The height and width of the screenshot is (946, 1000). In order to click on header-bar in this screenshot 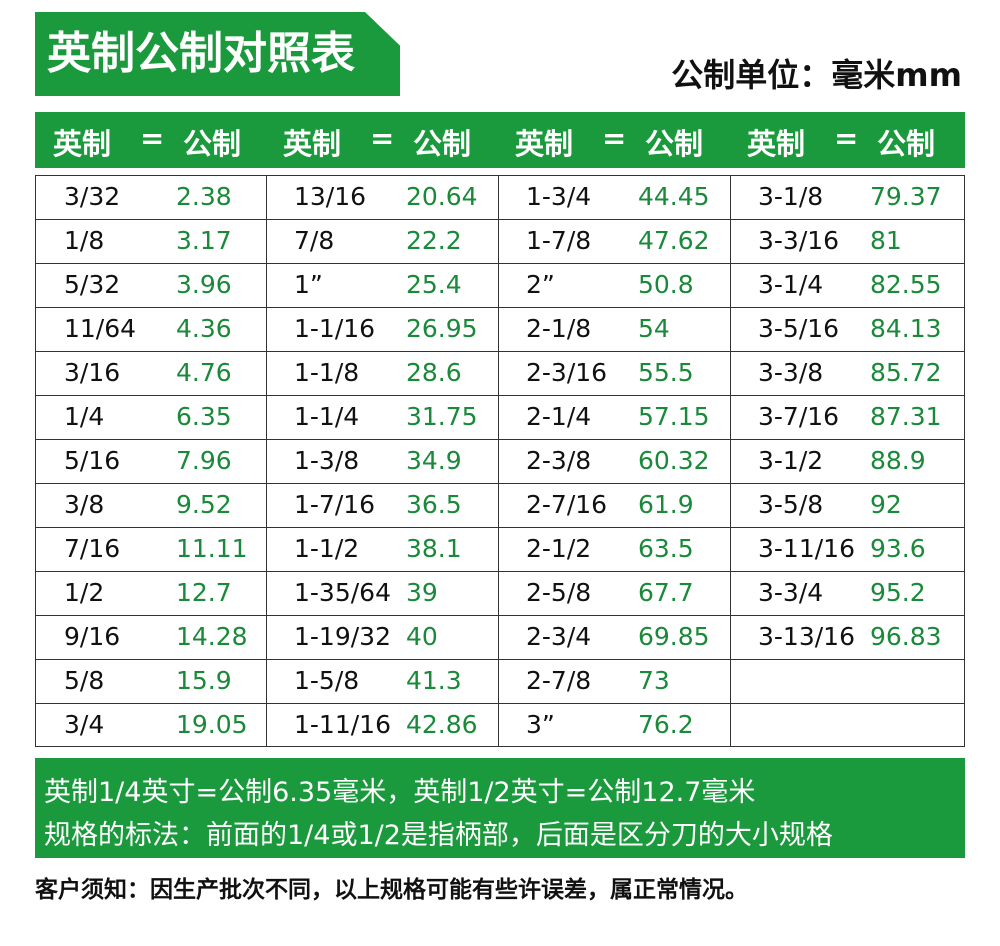, I will do `click(500, 140)`.